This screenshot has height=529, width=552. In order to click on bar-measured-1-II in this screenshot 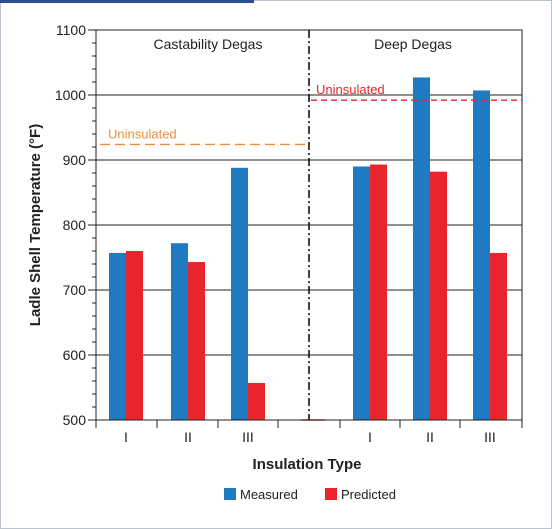, I will do `click(421, 248)`.